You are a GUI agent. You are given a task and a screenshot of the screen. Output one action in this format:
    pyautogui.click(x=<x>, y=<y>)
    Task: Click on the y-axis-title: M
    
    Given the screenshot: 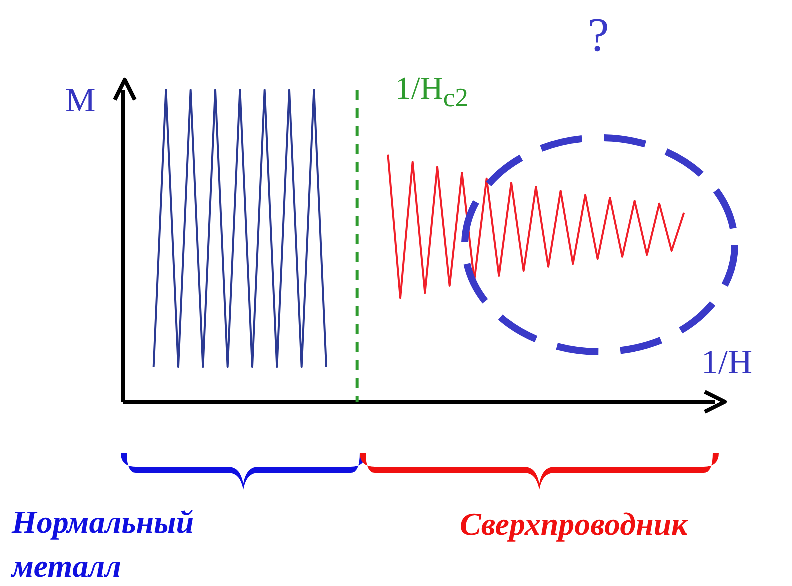 What is the action you would take?
    pyautogui.click(x=81, y=101)
    